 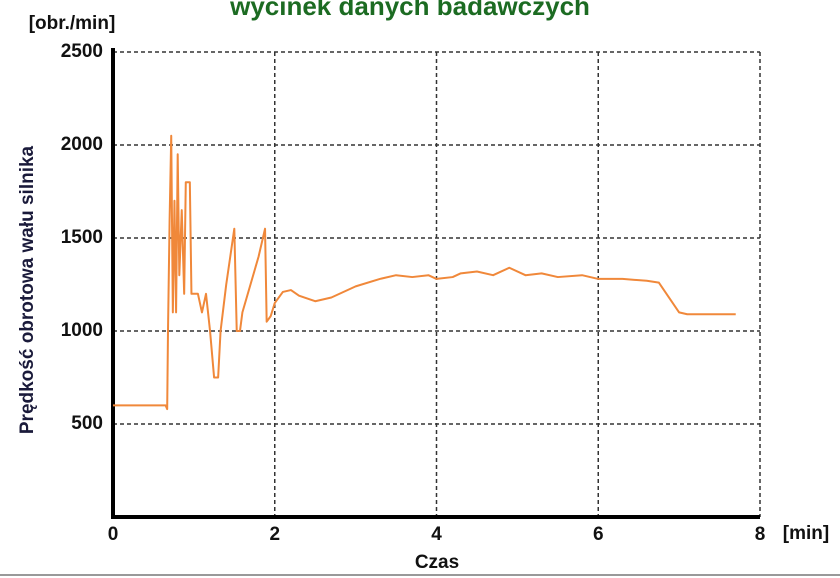 I want to click on x-unit: [min], so click(x=806, y=533).